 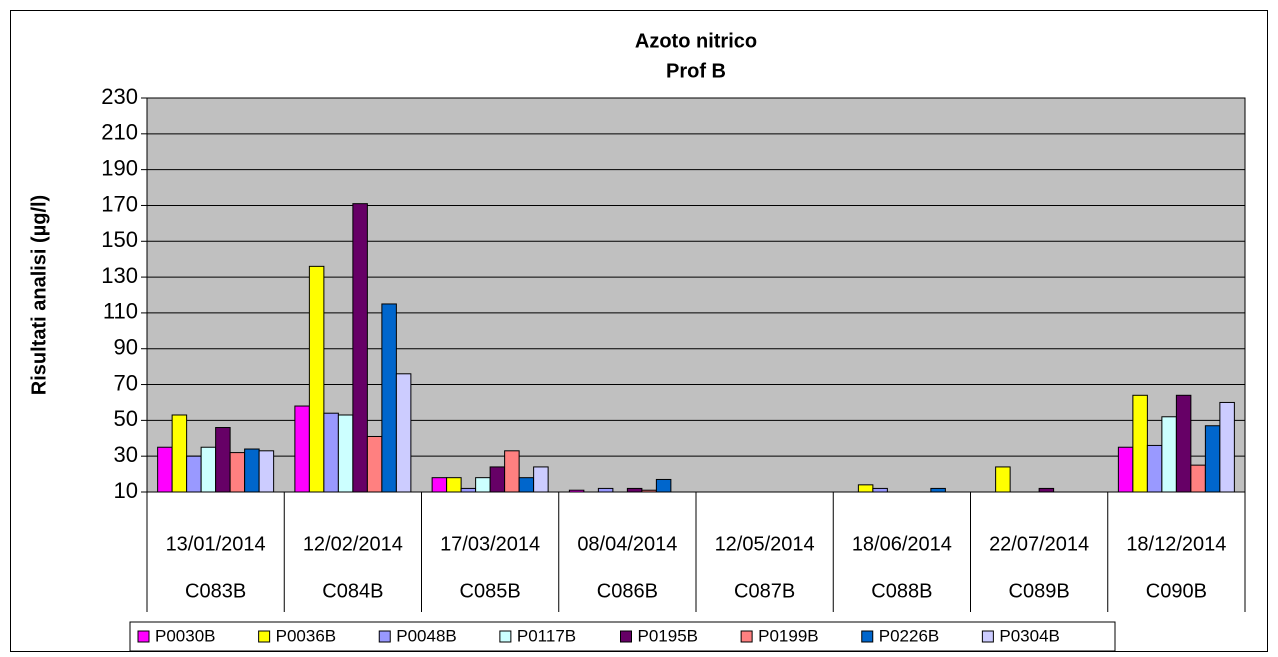 I want to click on chart-subtitle: Prof B, so click(x=696, y=71).